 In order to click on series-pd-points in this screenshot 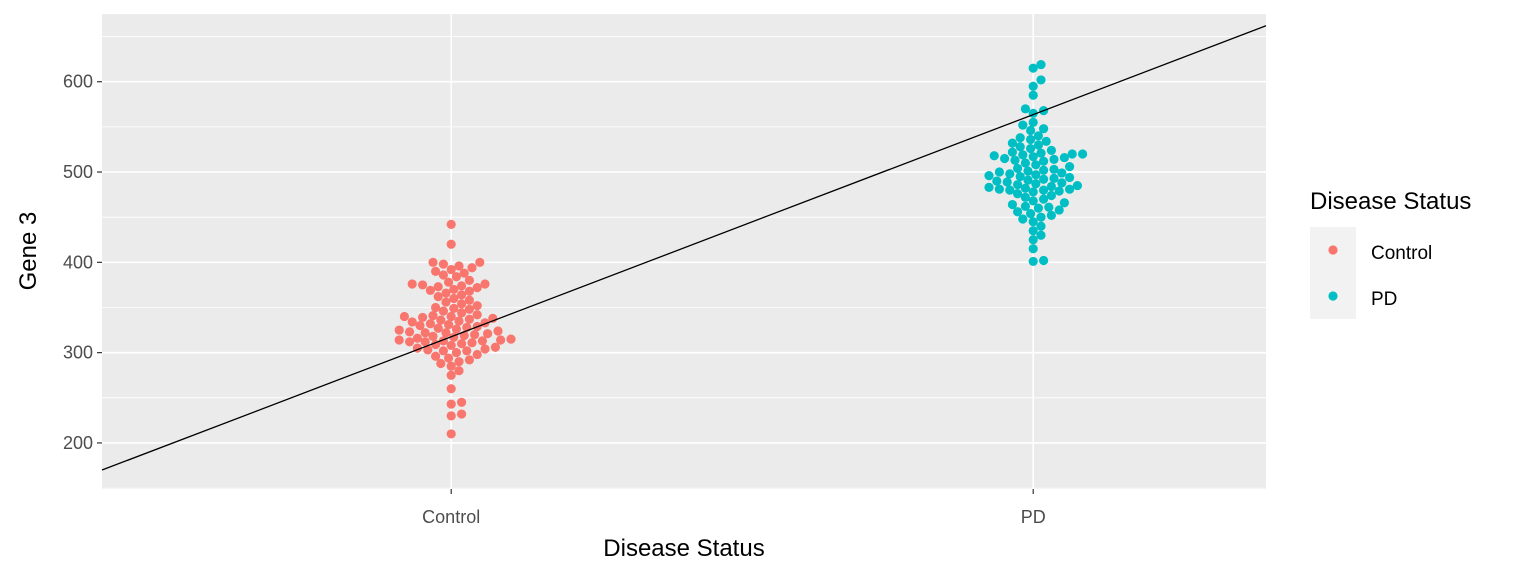, I will do `click(1036, 163)`.